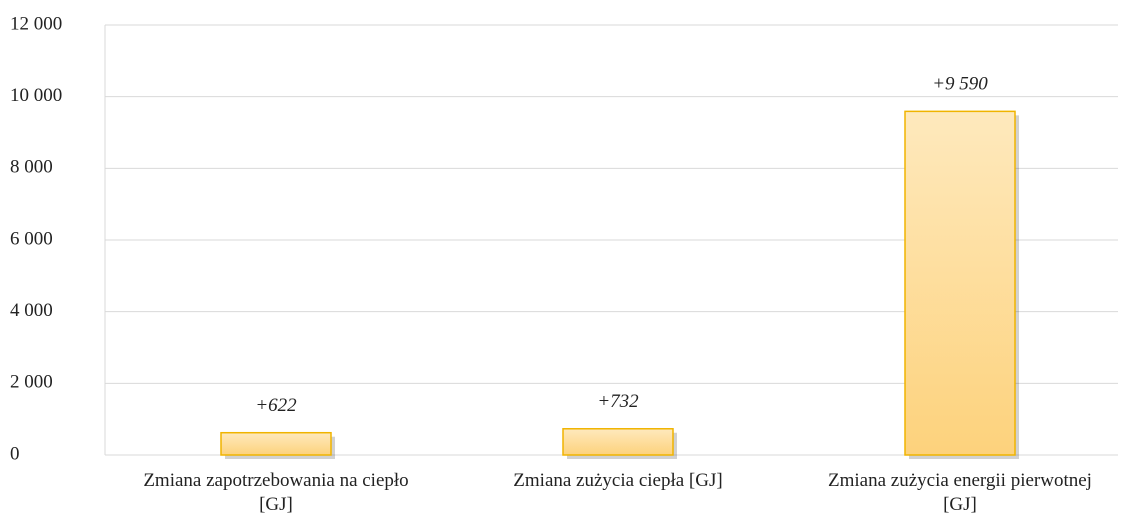 Image resolution: width=1131 pixels, height=524 pixels. What do you see at coordinates (276, 492) in the screenshot?
I see `x-tick-label: Zmiana zapotrzebowania na ciepło [GJ]` at bounding box center [276, 492].